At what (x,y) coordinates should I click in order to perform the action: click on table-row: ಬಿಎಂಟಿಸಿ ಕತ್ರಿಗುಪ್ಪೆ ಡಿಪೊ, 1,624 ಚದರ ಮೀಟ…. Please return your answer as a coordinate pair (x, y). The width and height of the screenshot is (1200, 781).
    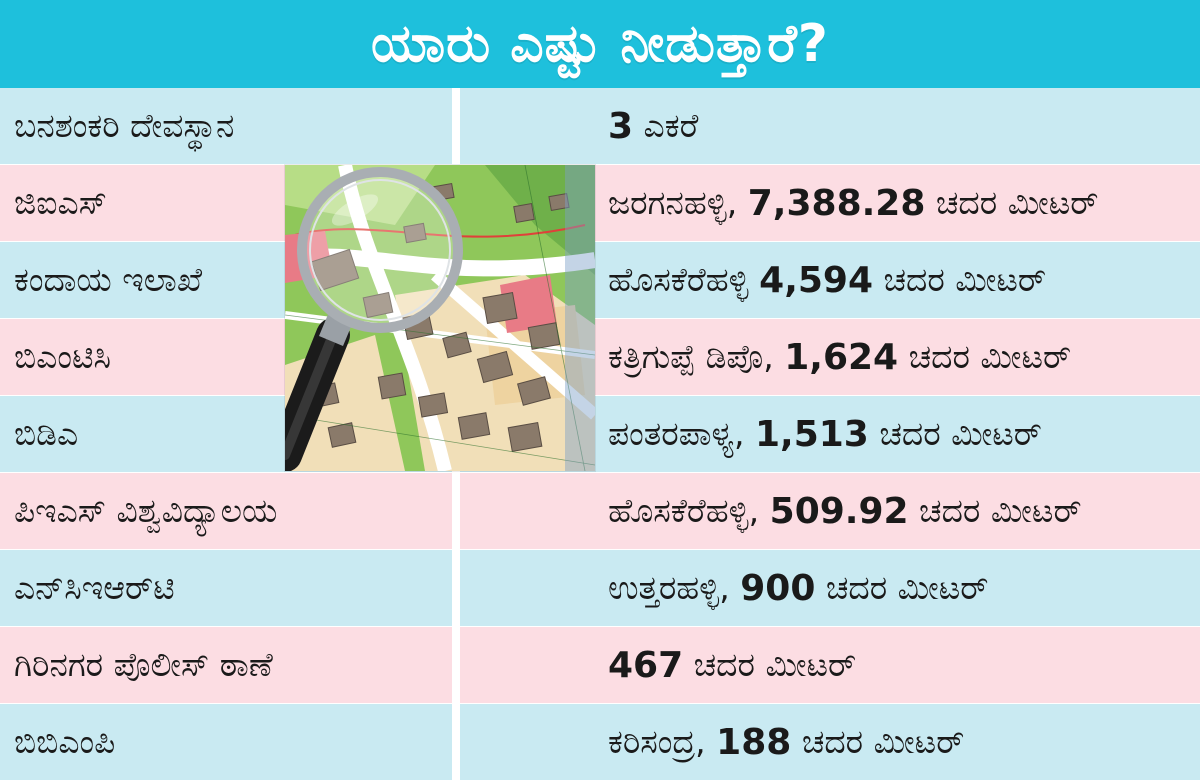
    Looking at the image, I should click on (600, 357).